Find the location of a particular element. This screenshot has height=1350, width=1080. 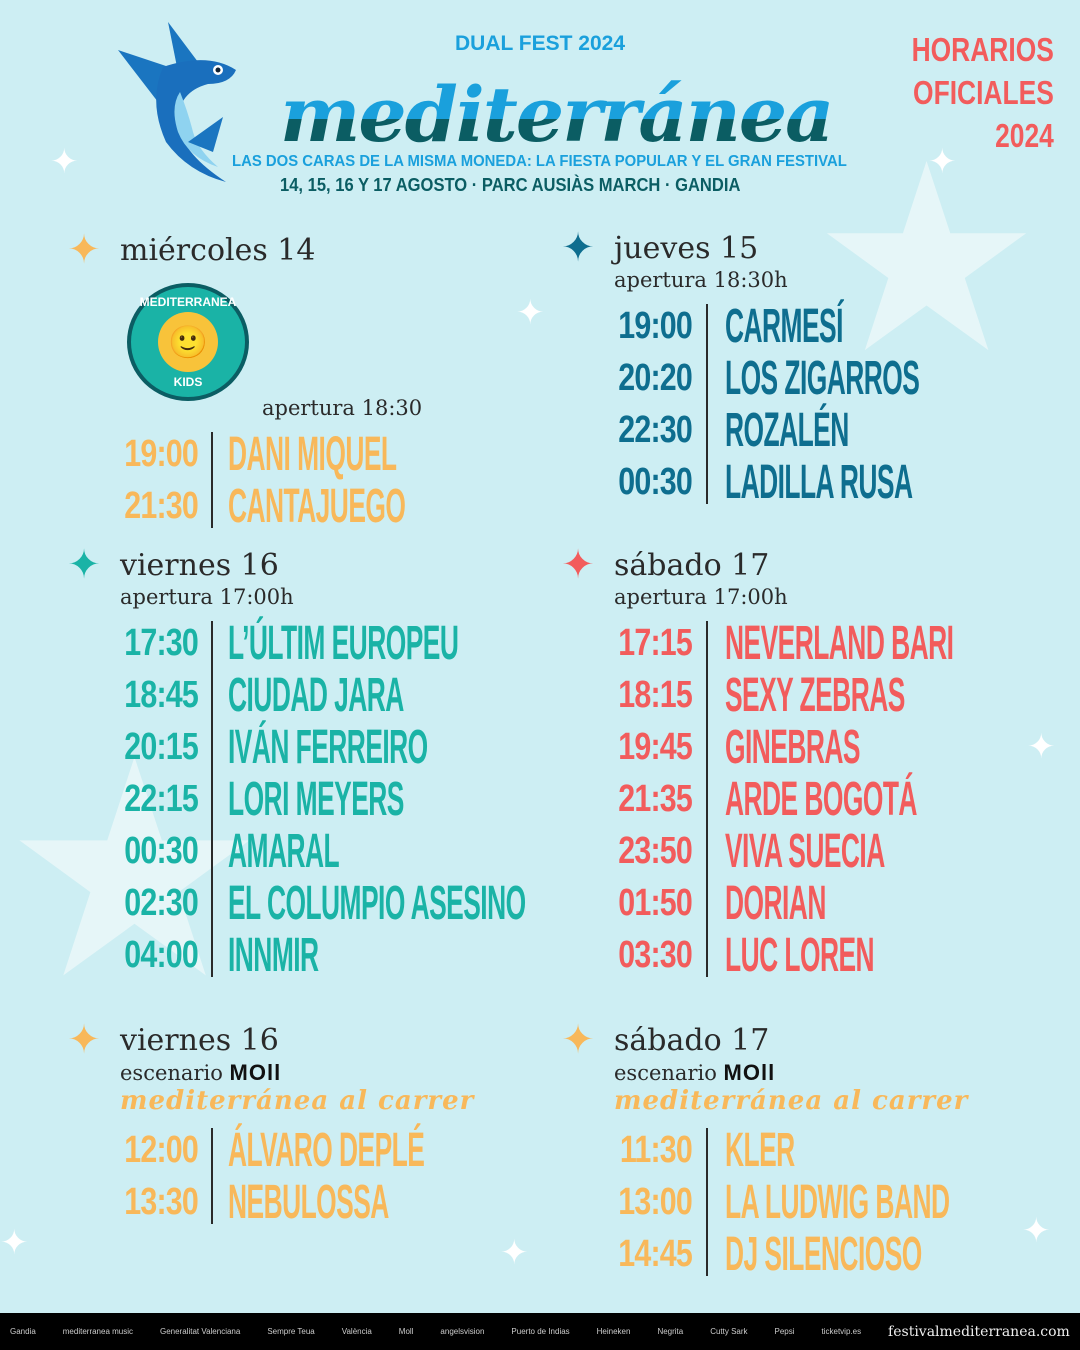

lineup-row: 22:30 ROZALÉN is located at coordinates (817, 430).